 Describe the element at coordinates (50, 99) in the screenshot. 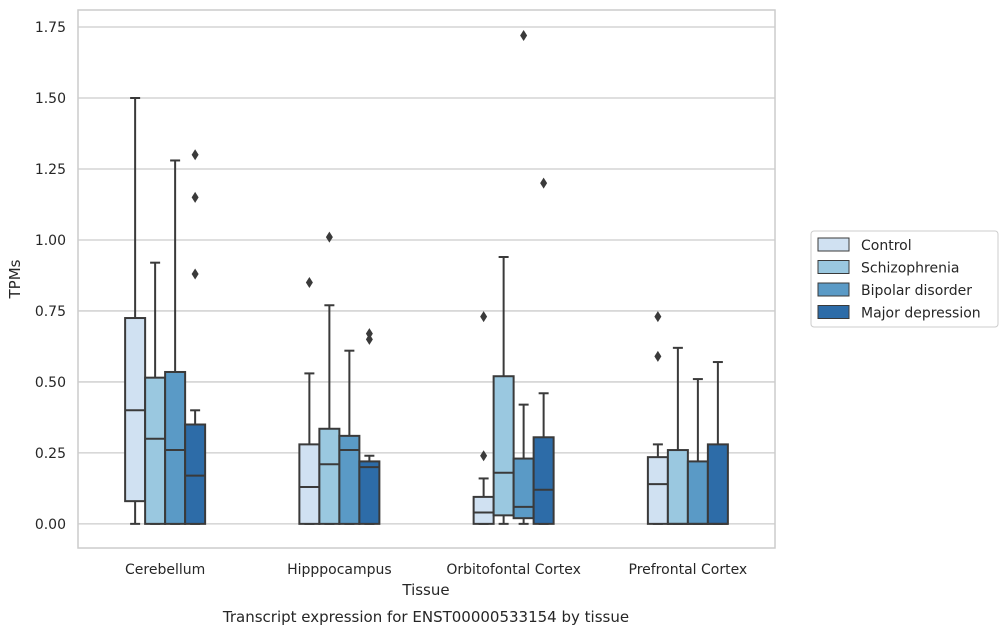

I see `y-tick-label: 1.50` at that location.